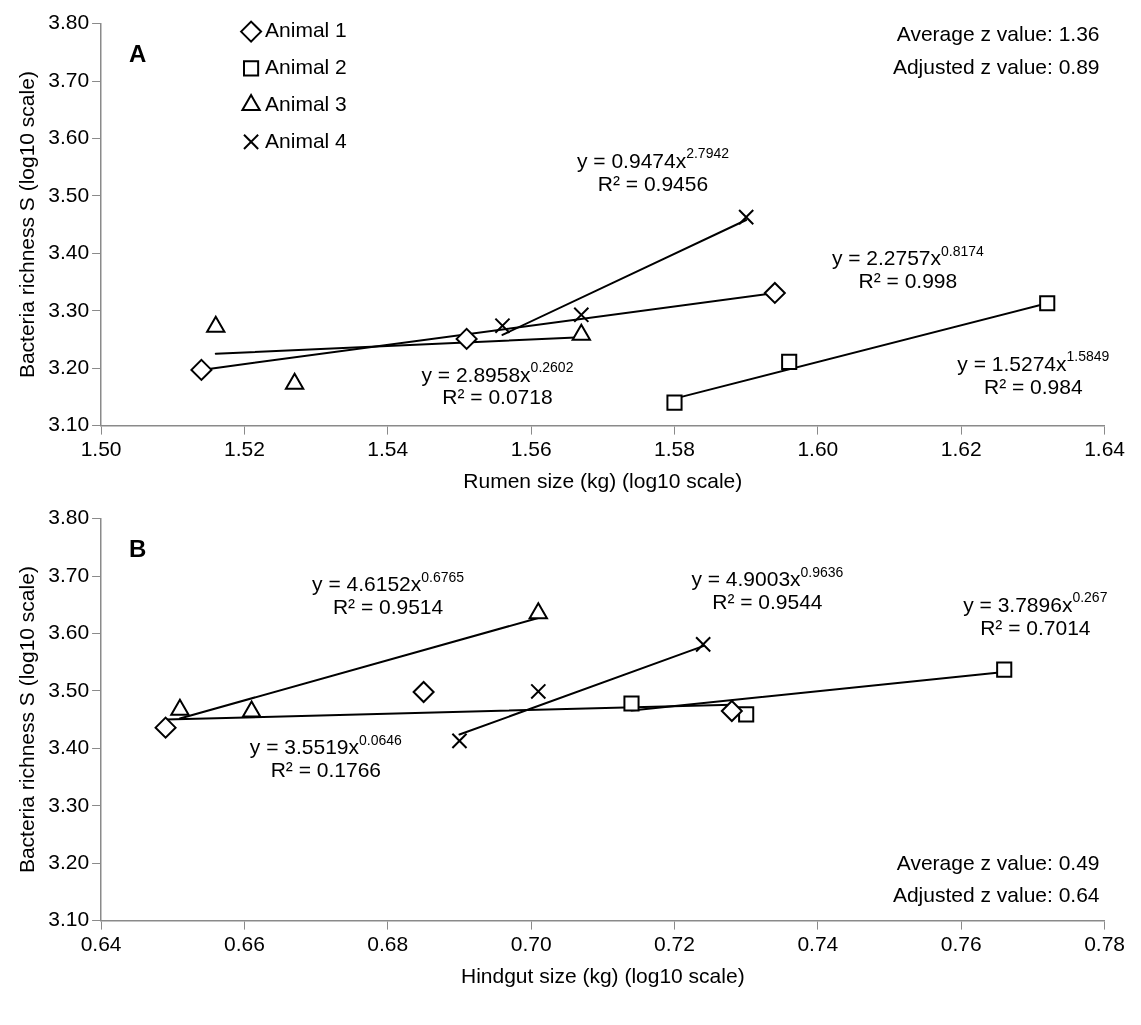 The image size is (1141, 1025). What do you see at coordinates (531, 448) in the screenshot?
I see `x-tick-label: 1.56` at bounding box center [531, 448].